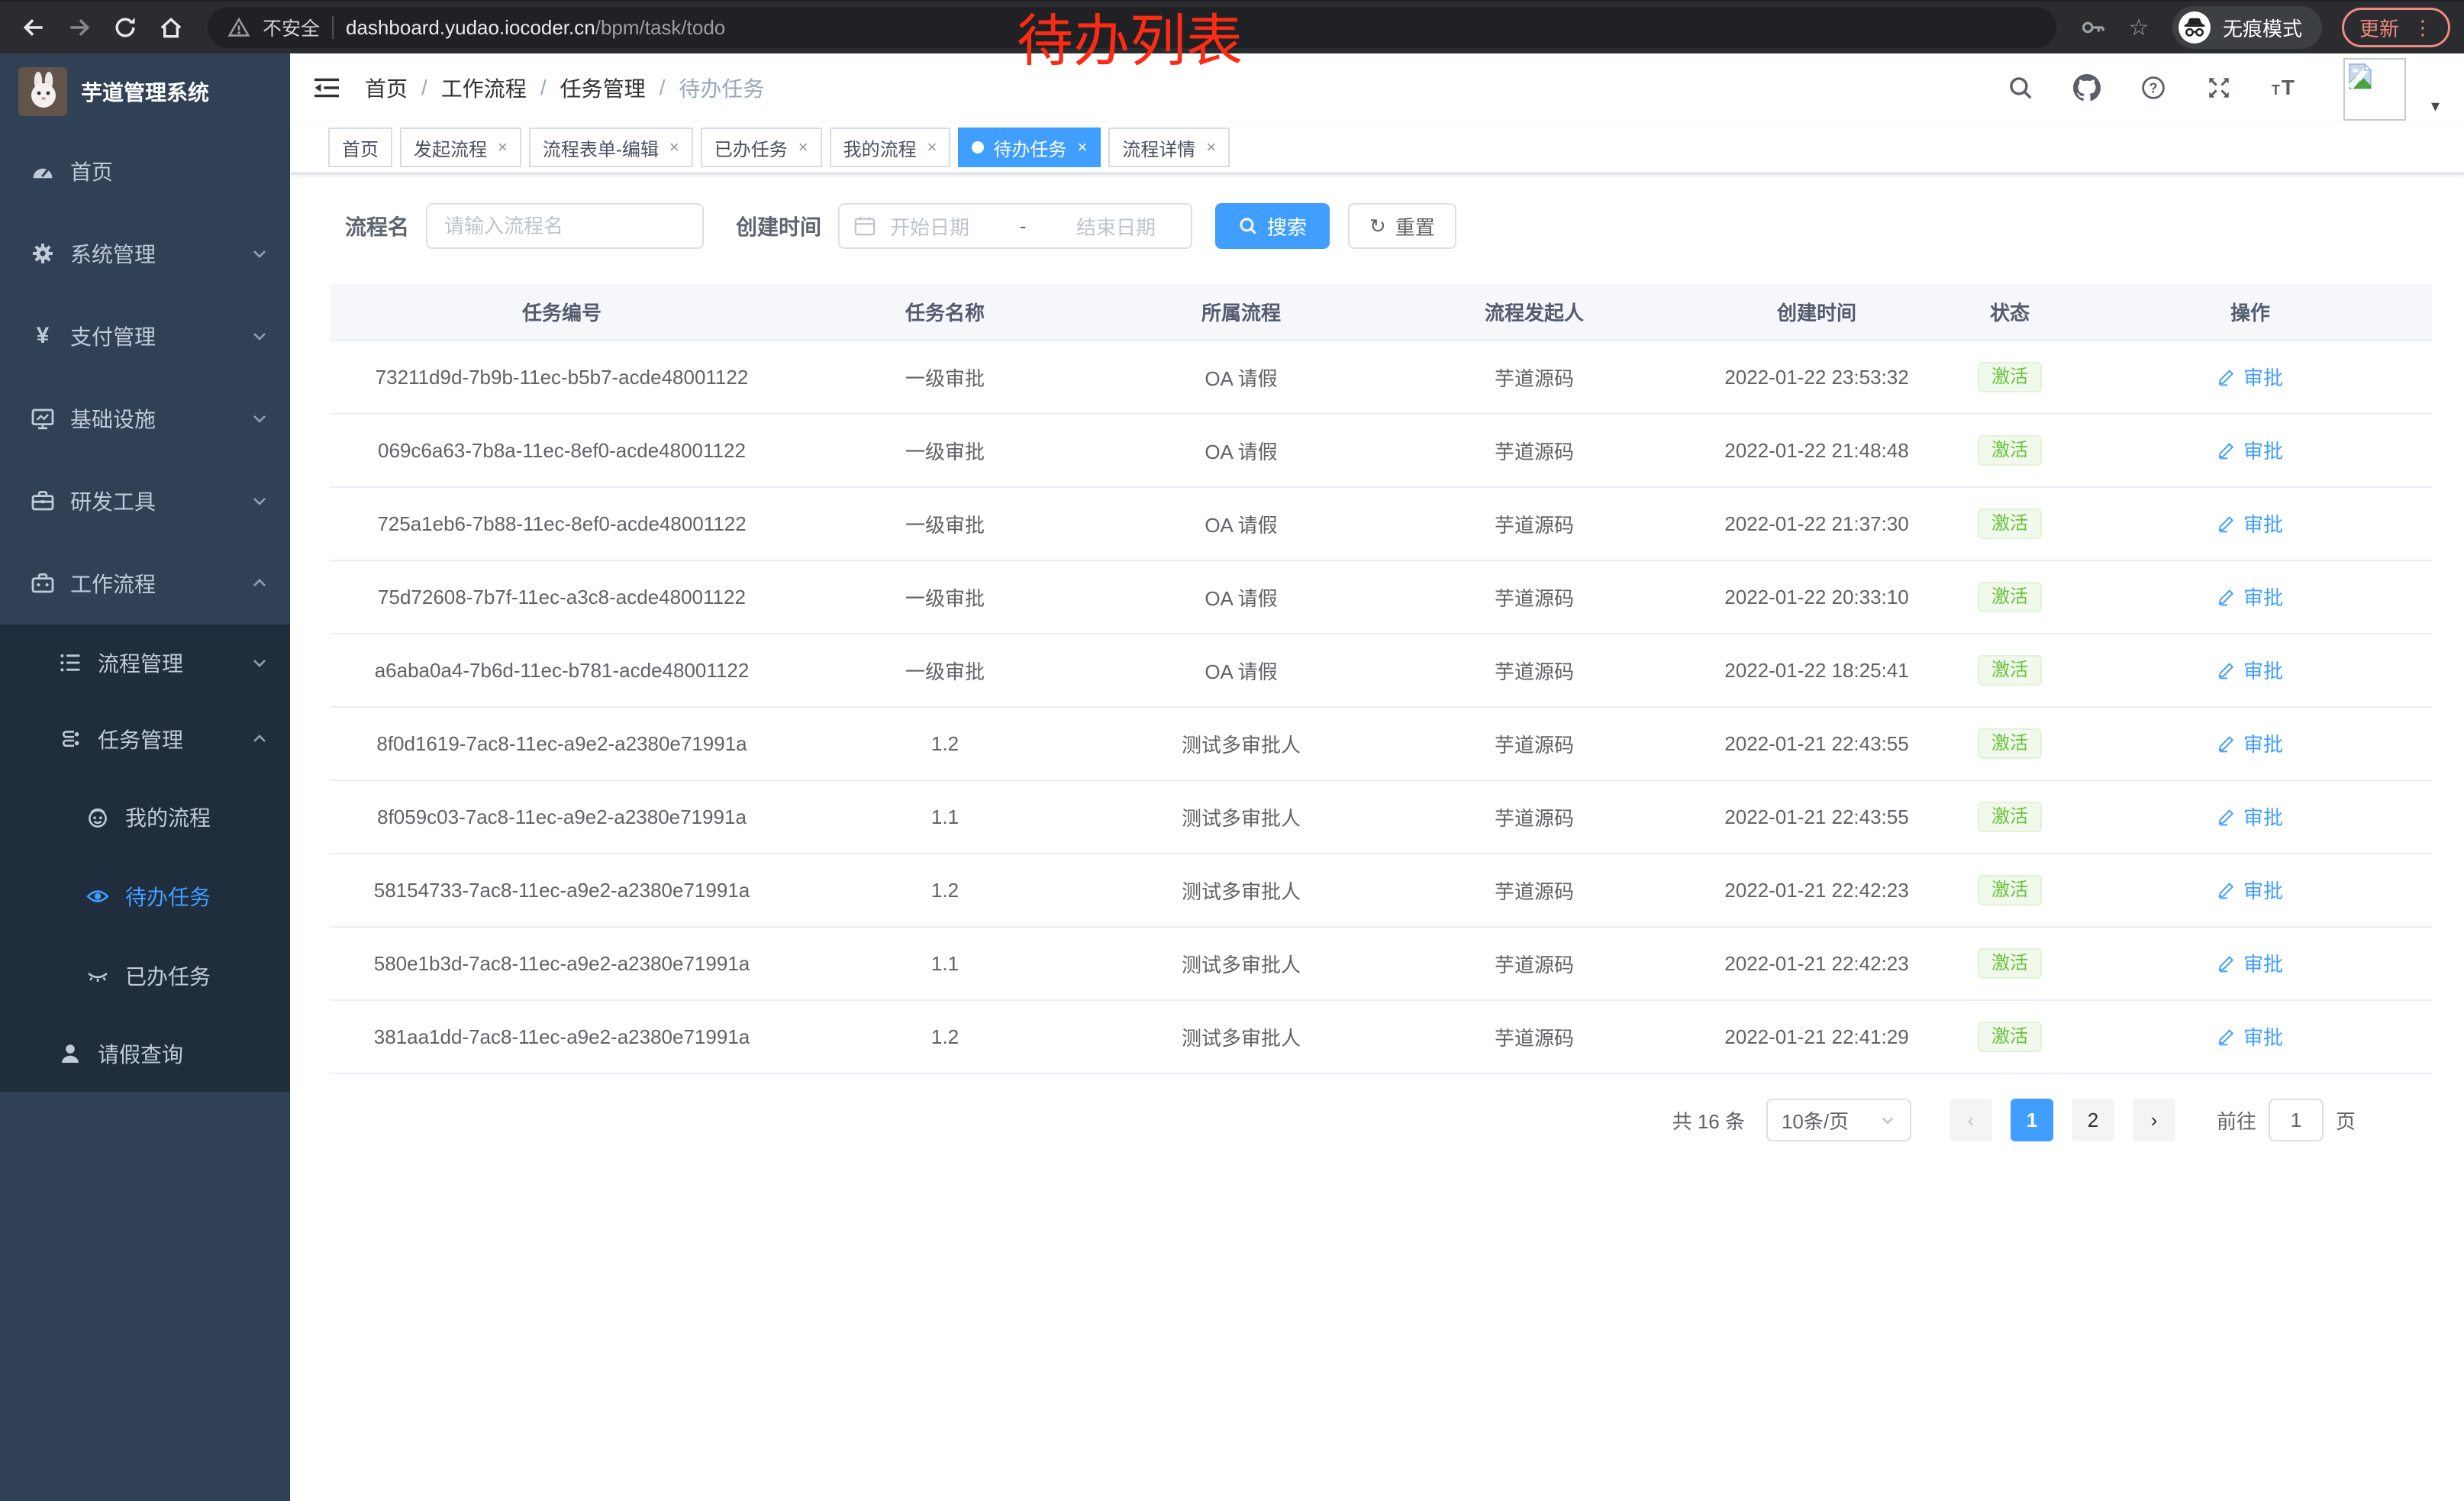 Image resolution: width=2464 pixels, height=1501 pixels. What do you see at coordinates (1534, 312) in the screenshot?
I see `col-starter: 流程发起人` at bounding box center [1534, 312].